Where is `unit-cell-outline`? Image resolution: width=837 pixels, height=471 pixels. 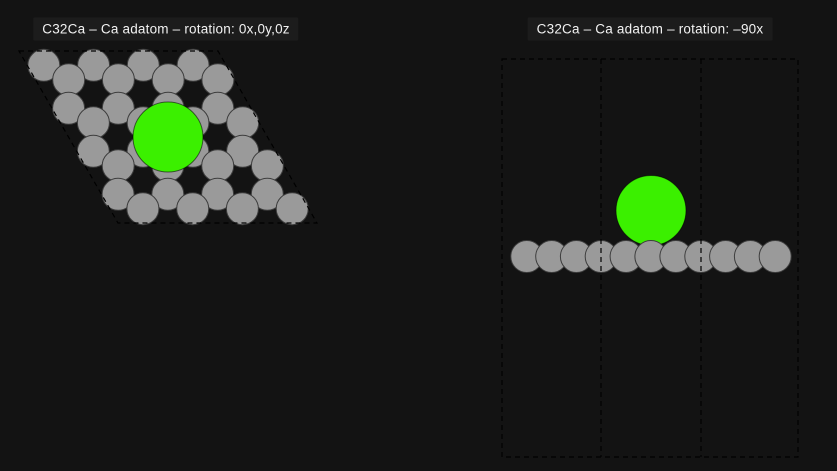 unit-cell-outline is located at coordinates (168, 137).